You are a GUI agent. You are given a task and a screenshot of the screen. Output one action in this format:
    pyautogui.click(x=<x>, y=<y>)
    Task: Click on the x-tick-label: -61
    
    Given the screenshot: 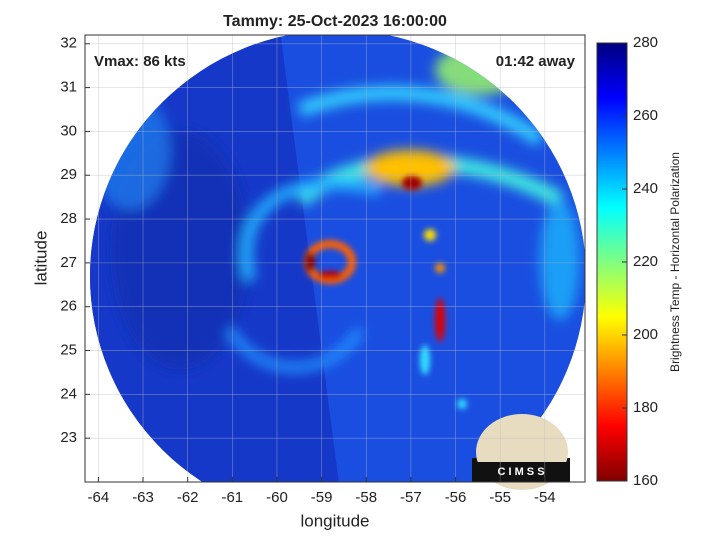 What is the action you would take?
    pyautogui.click(x=232, y=497)
    